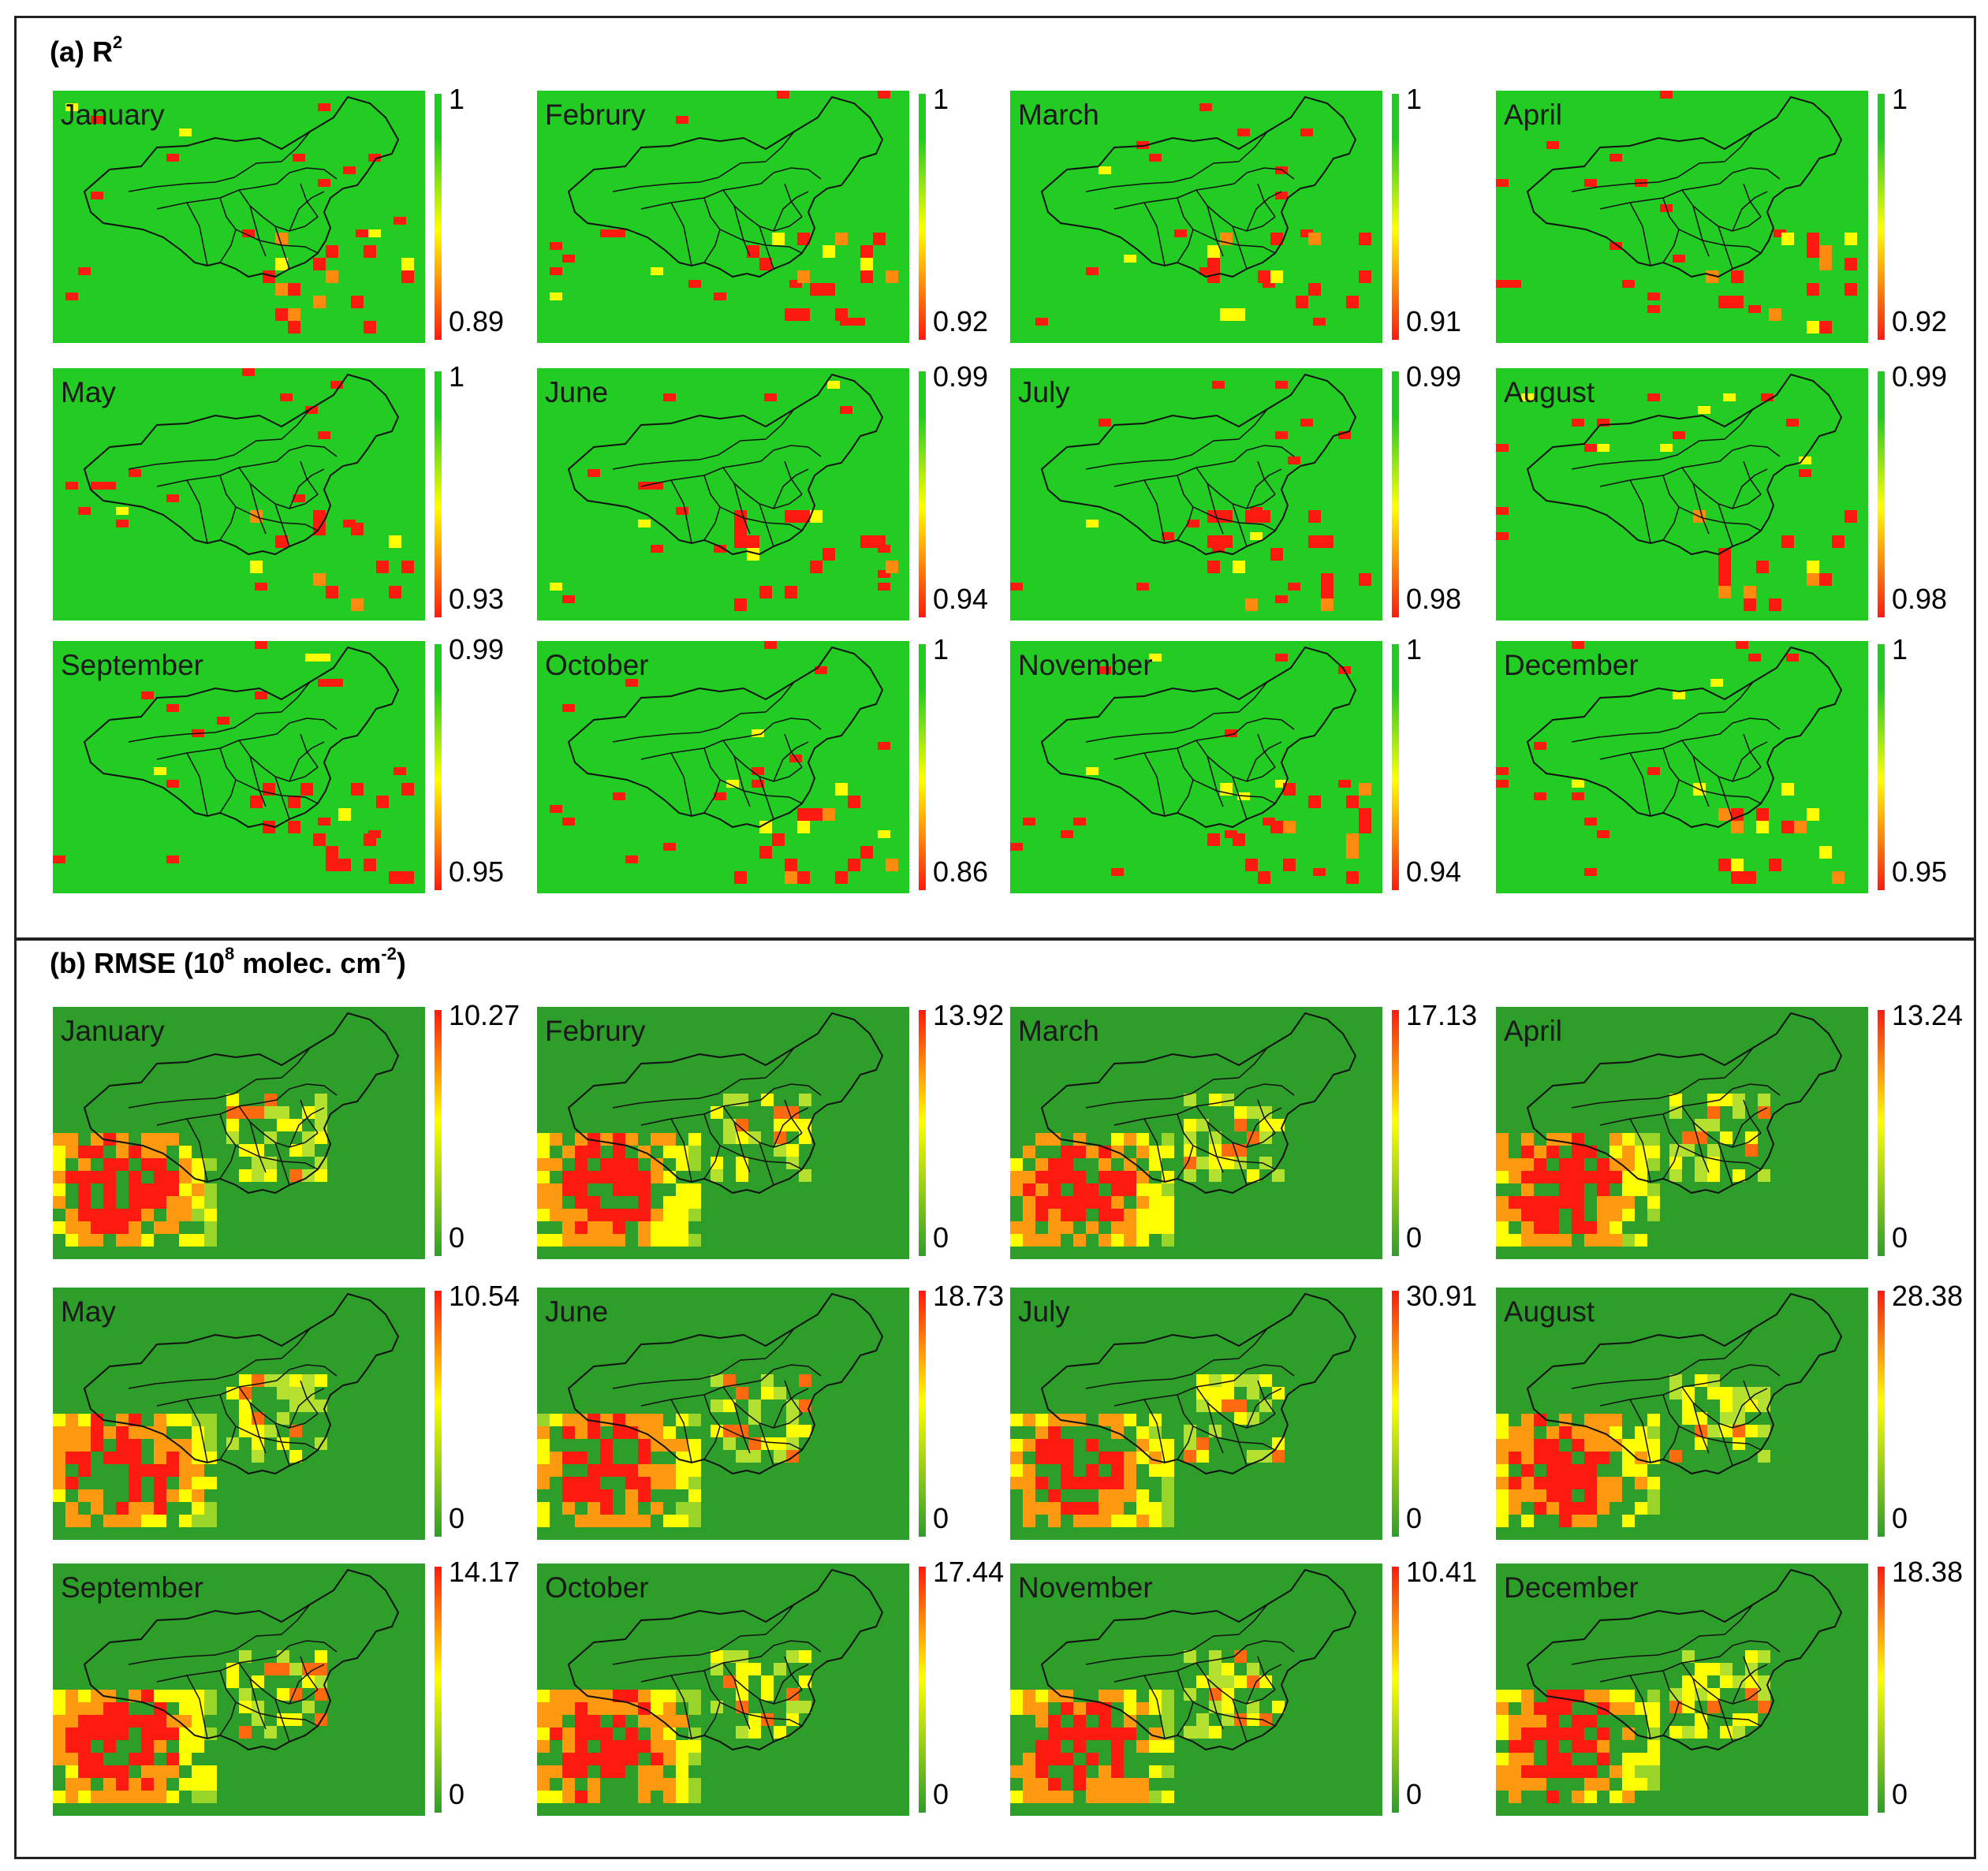 This screenshot has height=1871, width=1988. I want to click on panel-title-r2: (a) R2, so click(87, 50).